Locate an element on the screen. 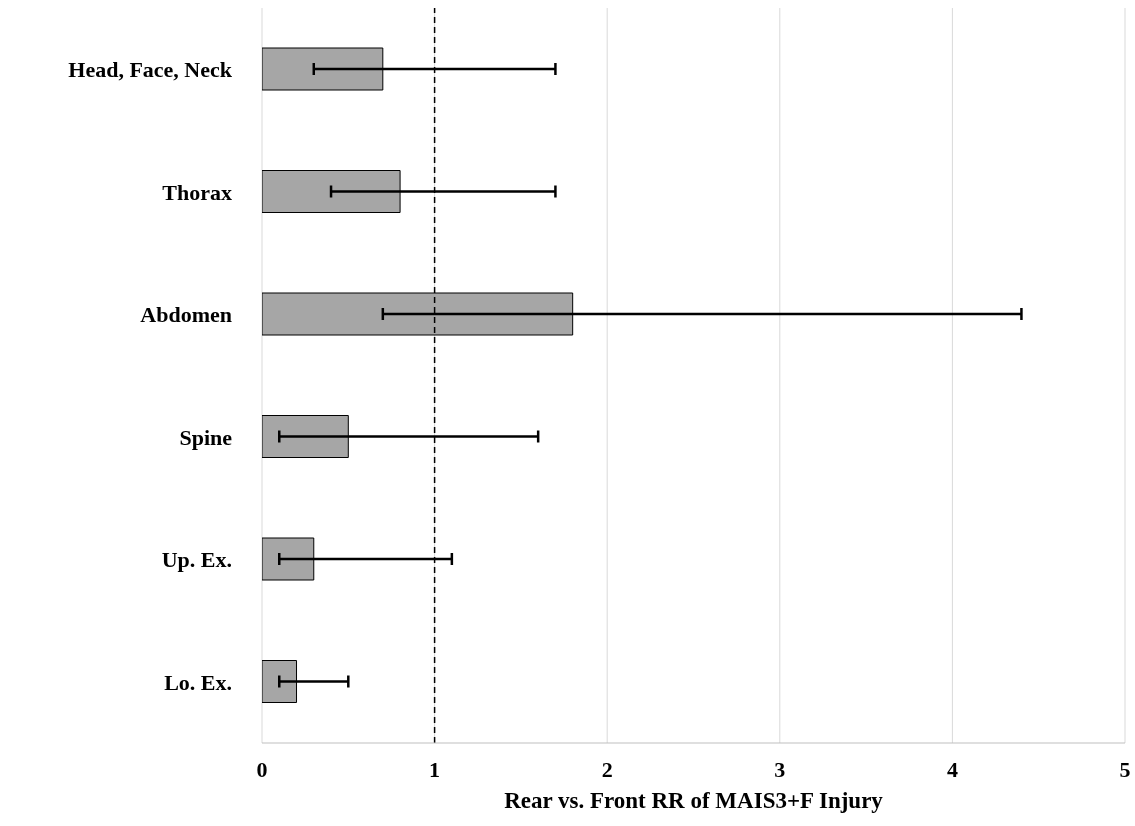  y-tick-label: Spine is located at coordinates (206, 437).